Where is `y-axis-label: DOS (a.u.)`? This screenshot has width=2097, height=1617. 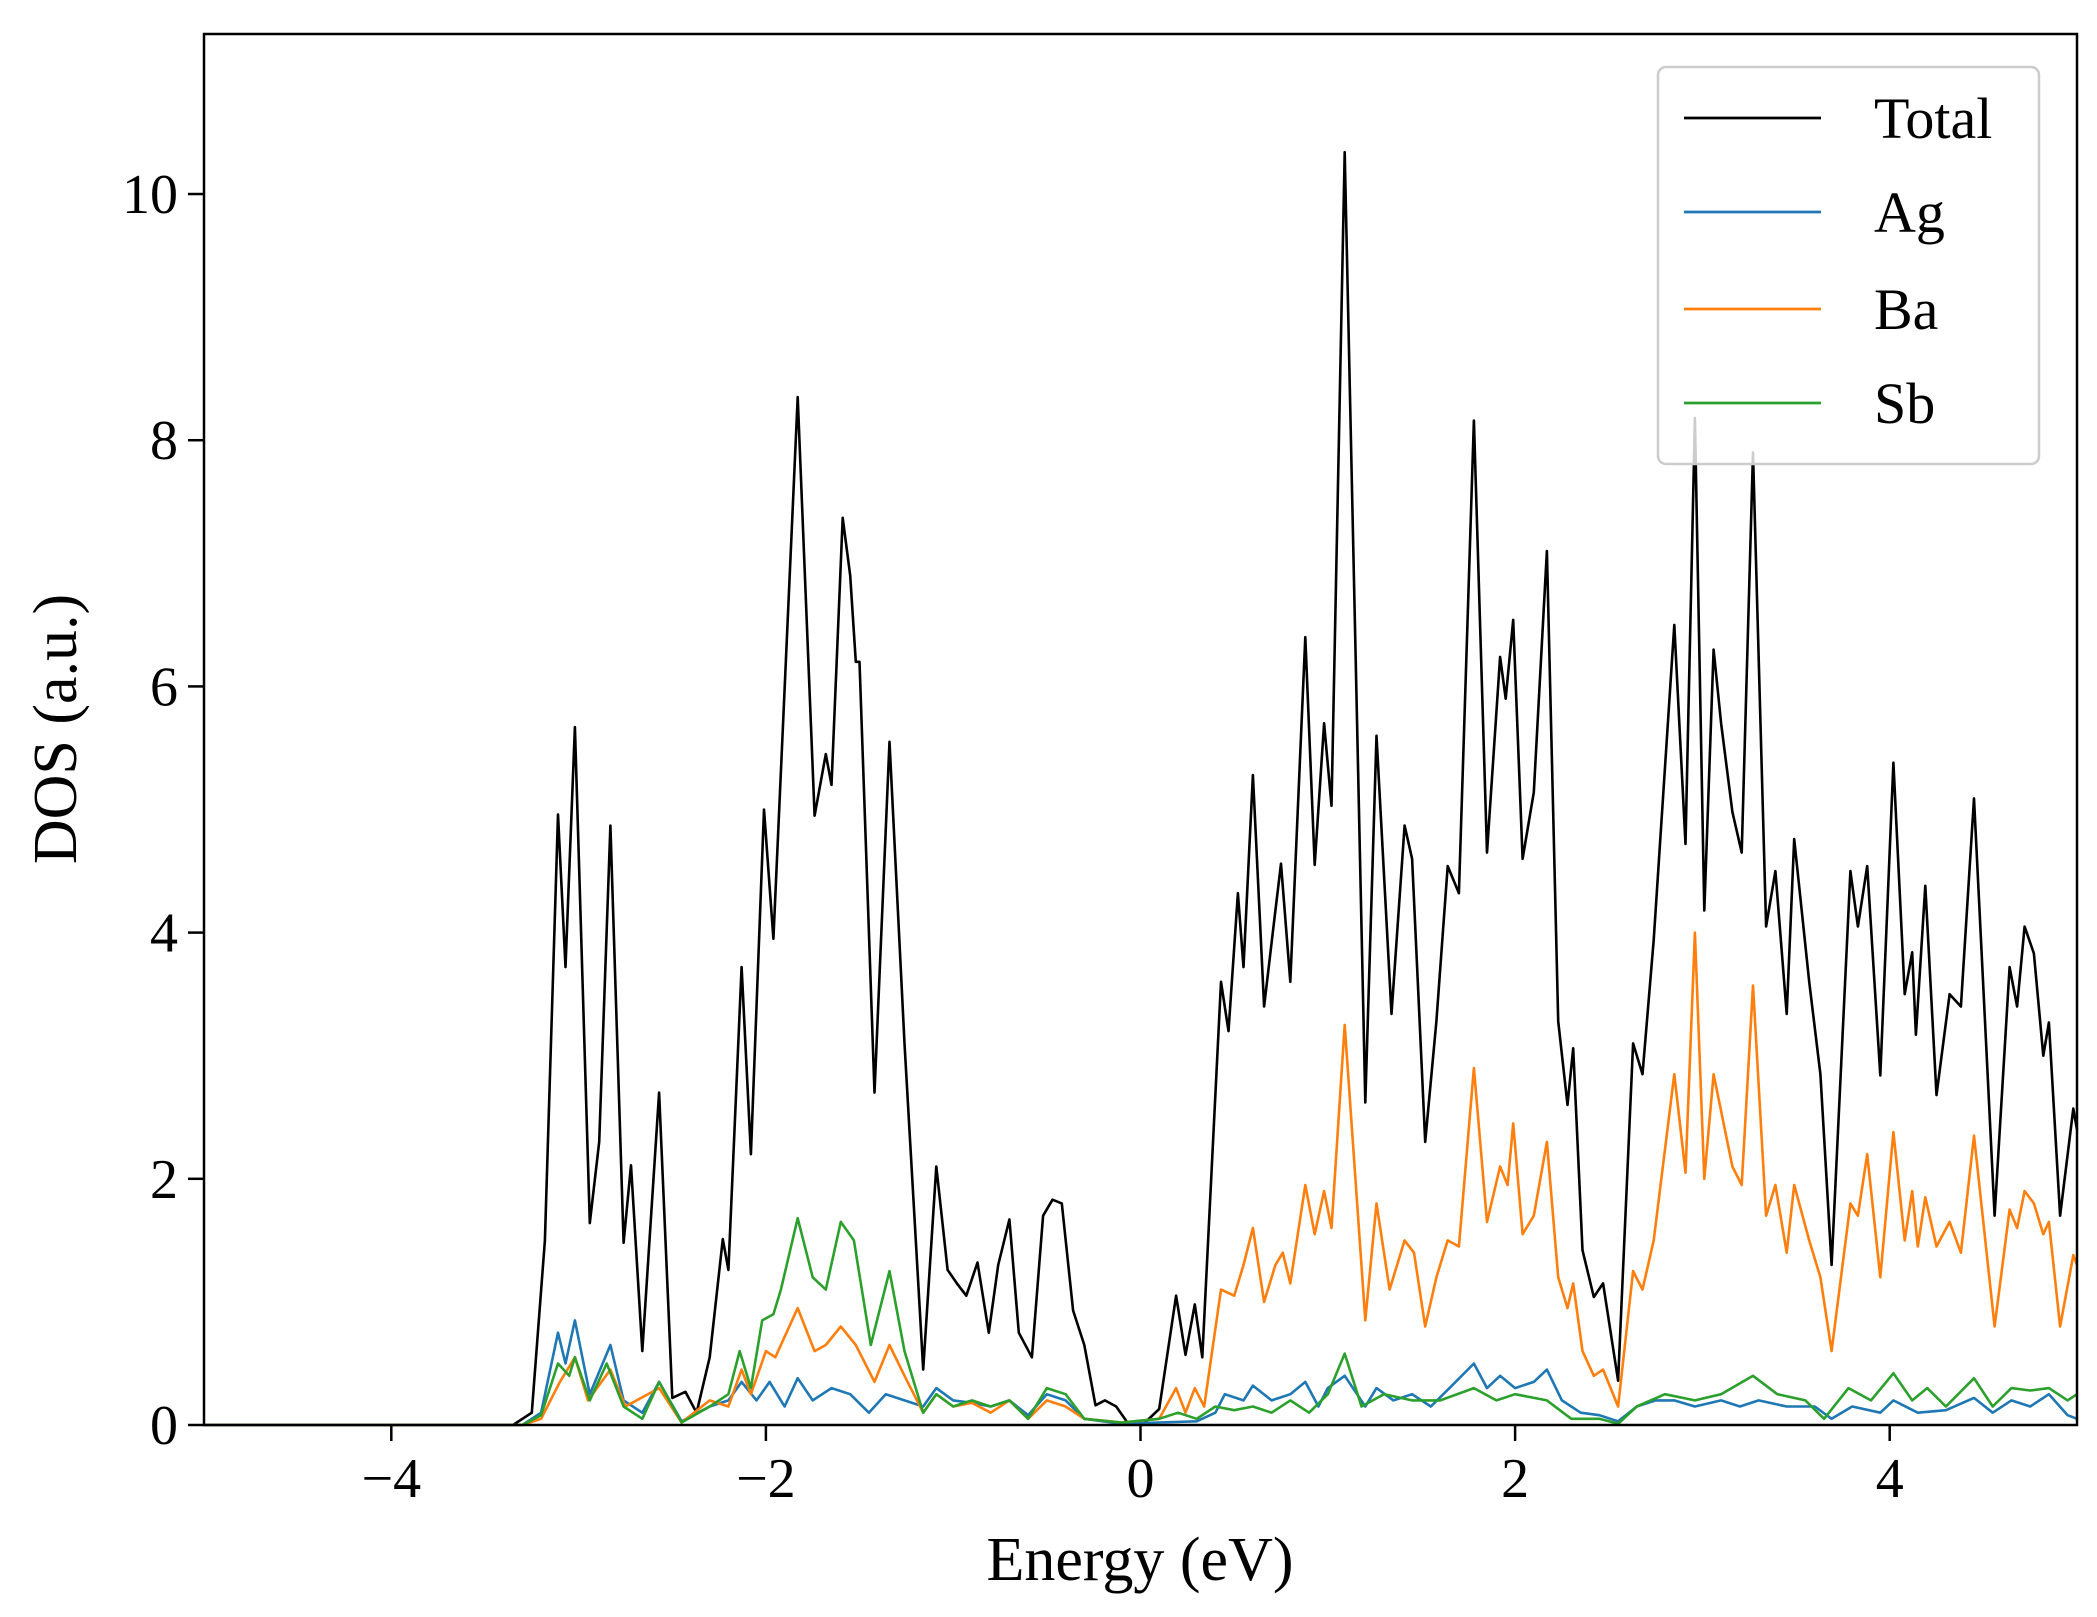
y-axis-label: DOS (a.u.) is located at coordinates (56, 729).